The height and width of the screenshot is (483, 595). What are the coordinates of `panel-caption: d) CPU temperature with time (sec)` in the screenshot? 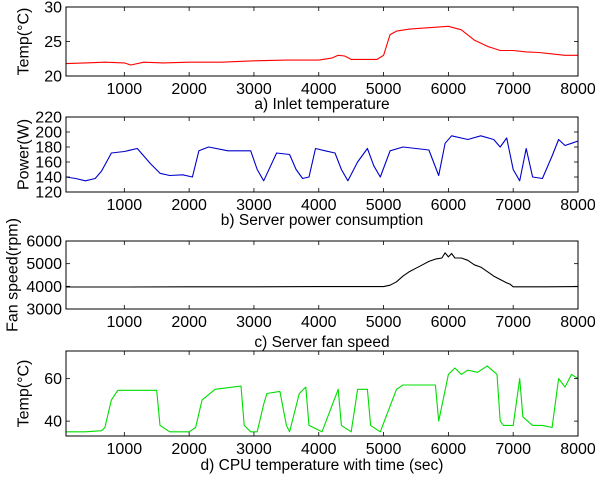 It's located at (322, 465).